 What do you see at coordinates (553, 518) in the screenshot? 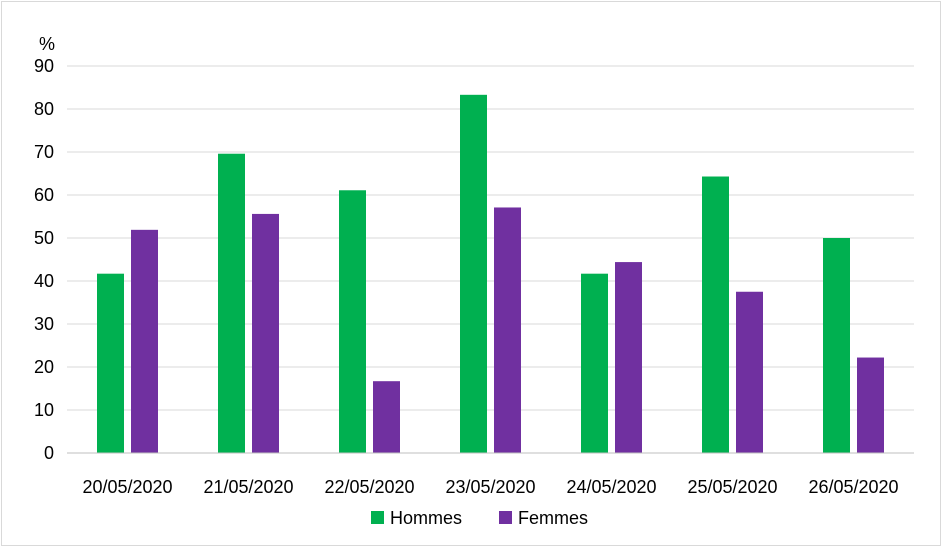
I see `legend-label-femmes: Femmes` at bounding box center [553, 518].